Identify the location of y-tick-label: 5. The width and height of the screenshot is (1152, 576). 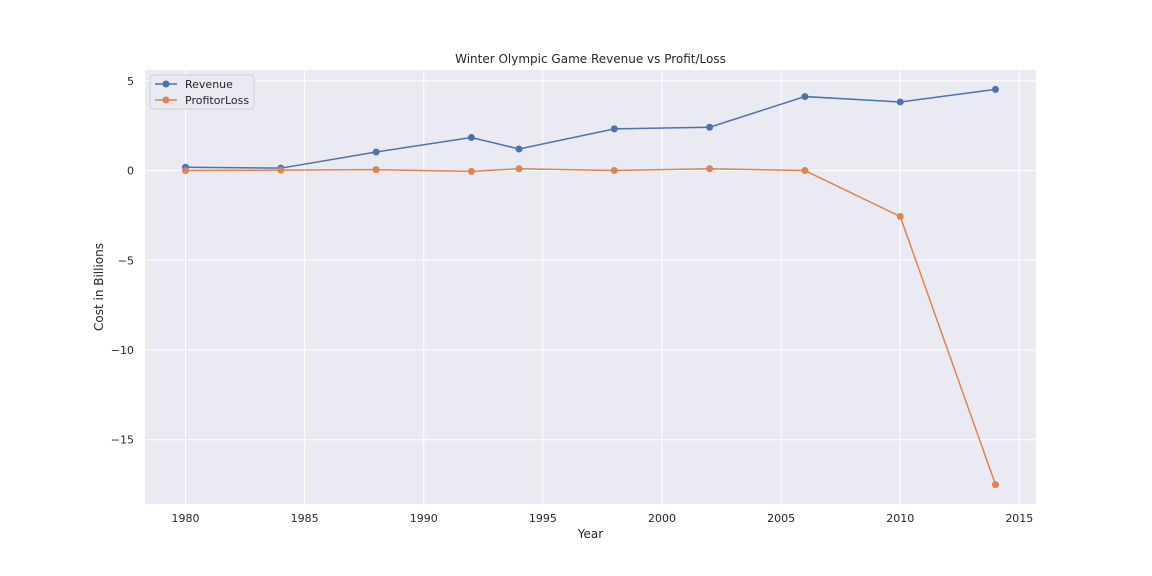
(130, 81).